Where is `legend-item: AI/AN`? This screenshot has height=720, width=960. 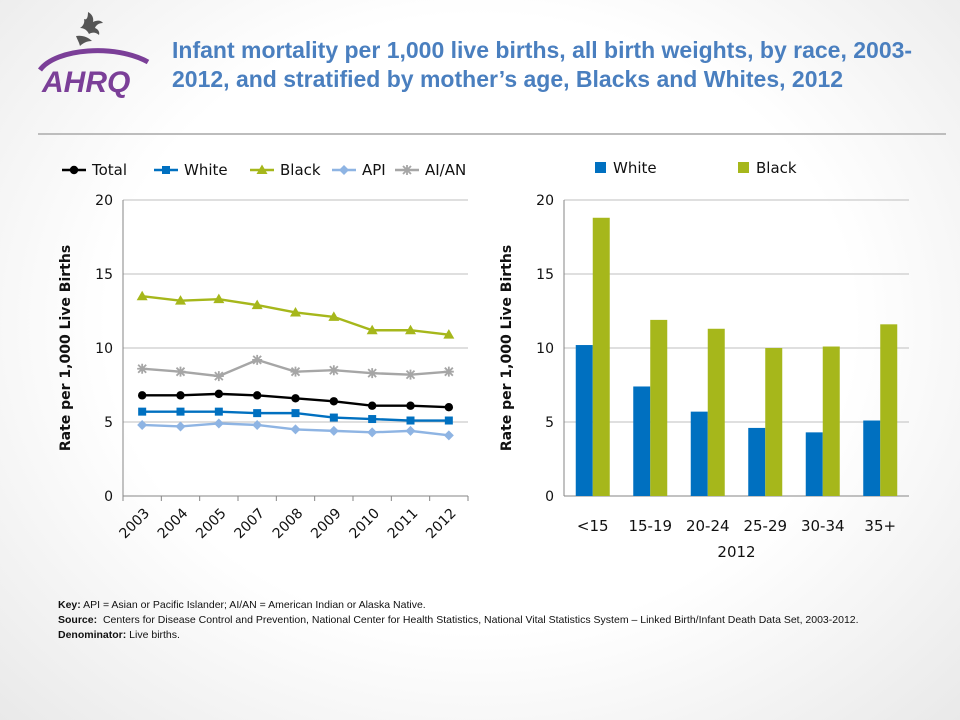 legend-item: AI/AN is located at coordinates (430, 170).